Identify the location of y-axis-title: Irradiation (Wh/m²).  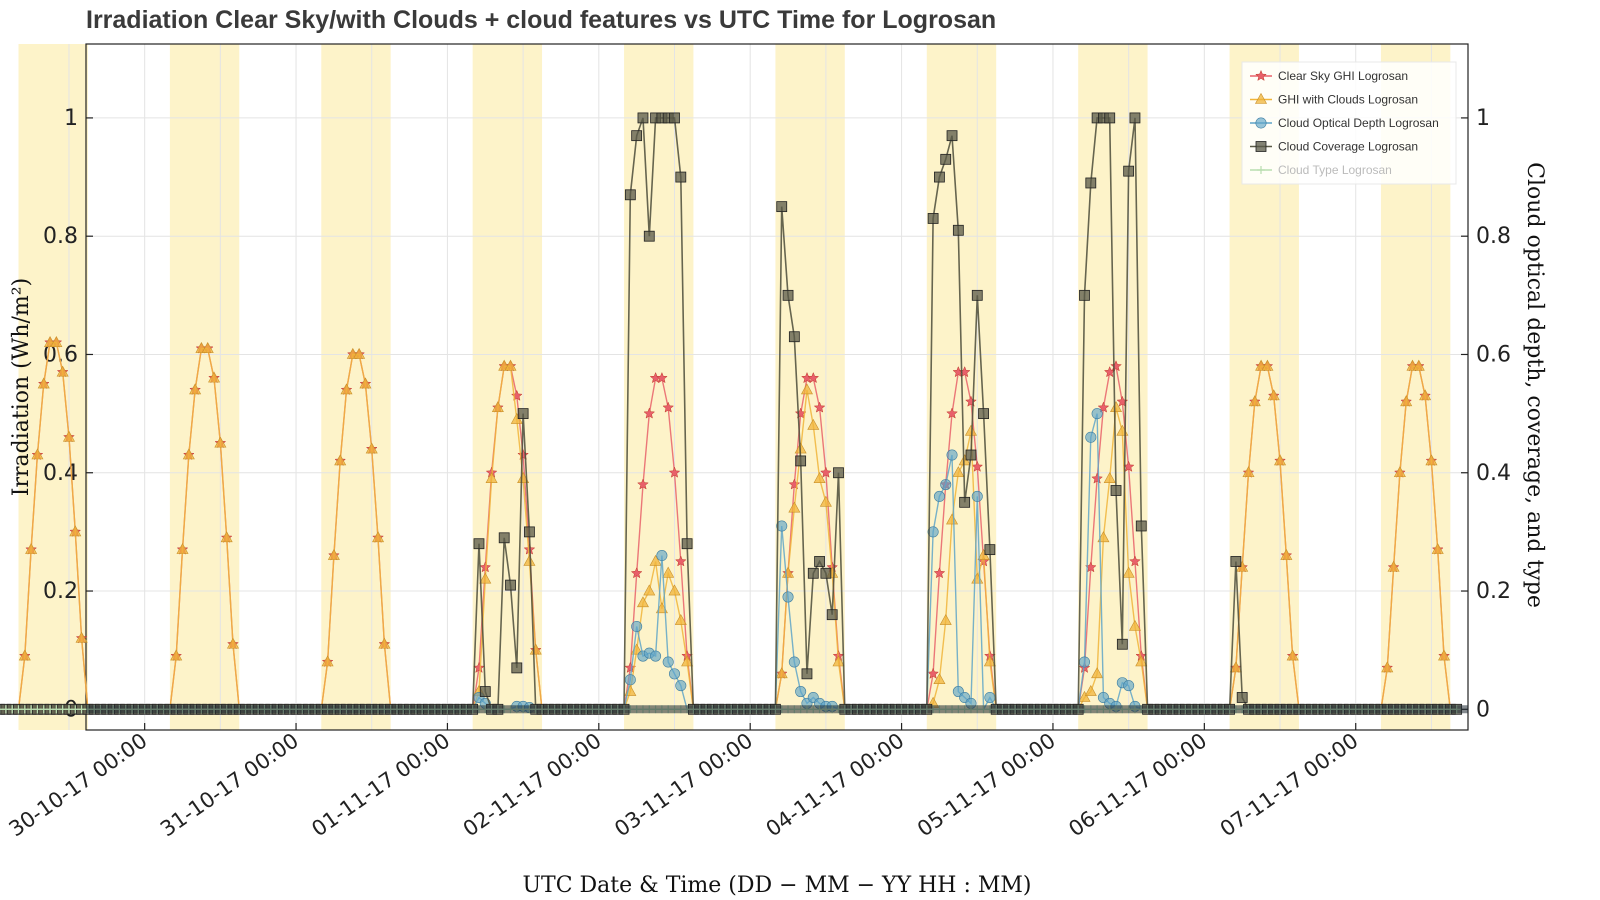
(21, 387).